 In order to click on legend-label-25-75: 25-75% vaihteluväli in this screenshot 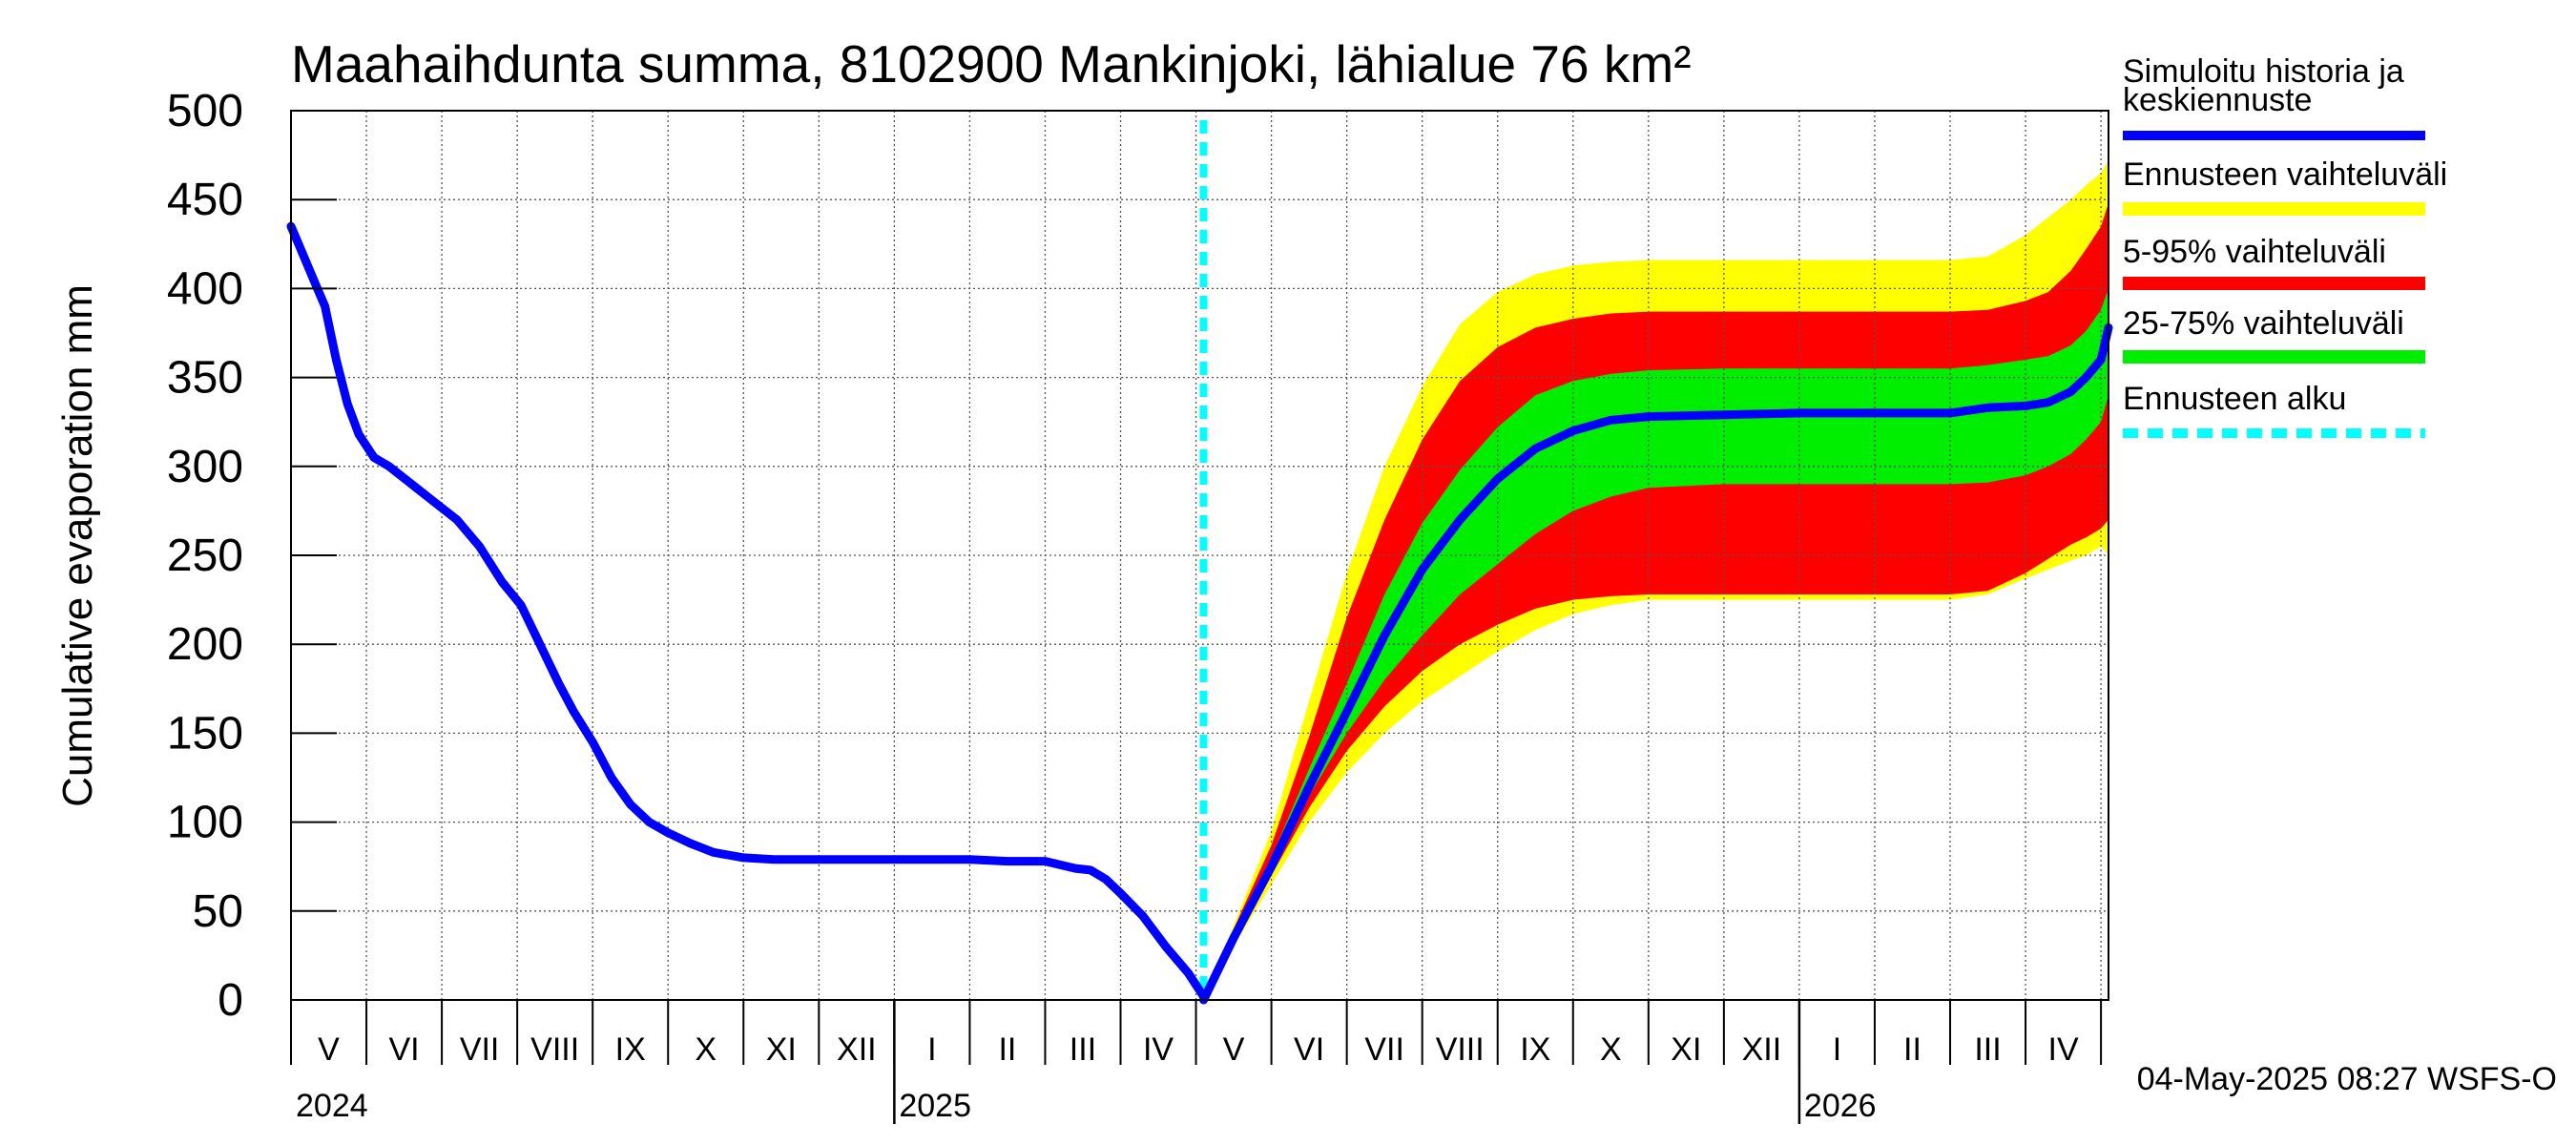, I will do `click(2263, 323)`.